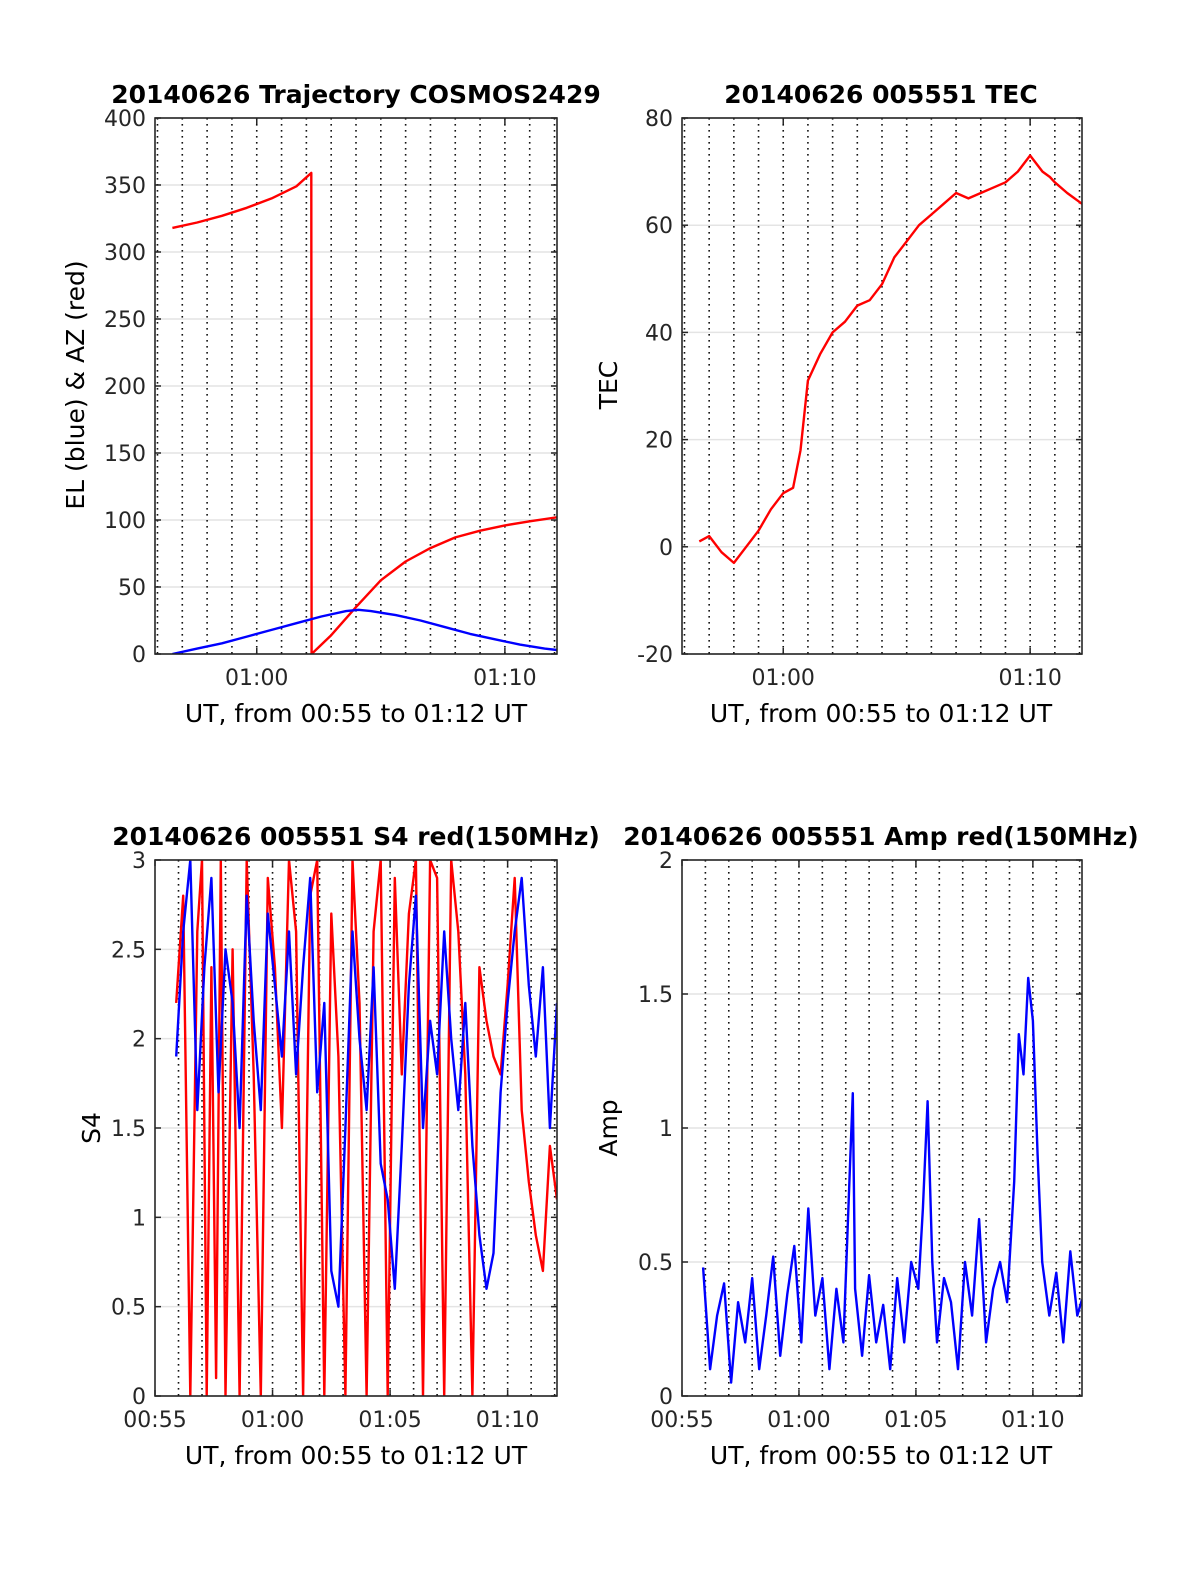 The image size is (1200, 1575). Describe the element at coordinates (659, 119) in the screenshot. I see `y-tick-label: 80` at that location.